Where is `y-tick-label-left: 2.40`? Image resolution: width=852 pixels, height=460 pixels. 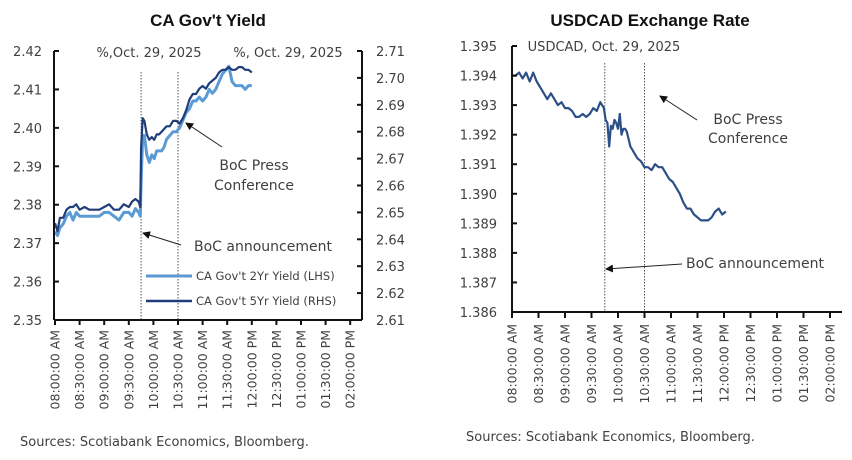 y-tick-label-left: 2.40 is located at coordinates (27, 129).